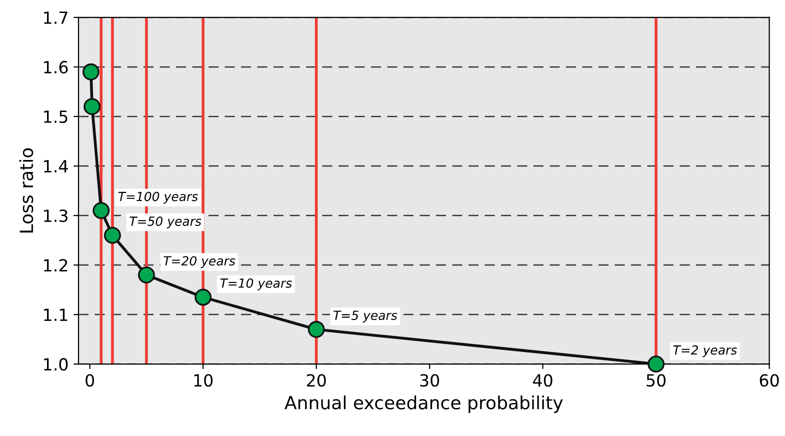  What do you see at coordinates (56, 215) in the screenshot?
I see `y-tick-label: 1.3` at bounding box center [56, 215].